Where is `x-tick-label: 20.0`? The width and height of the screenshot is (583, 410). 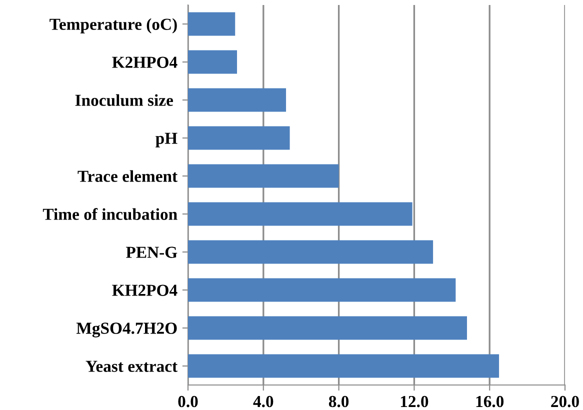 x-tick-label: 20.0 is located at coordinates (565, 402).